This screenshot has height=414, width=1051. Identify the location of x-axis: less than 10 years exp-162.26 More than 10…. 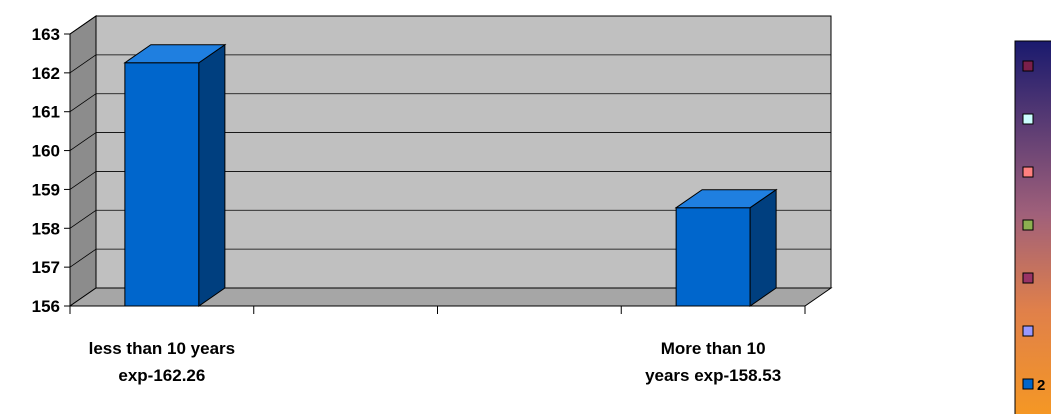
(437, 345).